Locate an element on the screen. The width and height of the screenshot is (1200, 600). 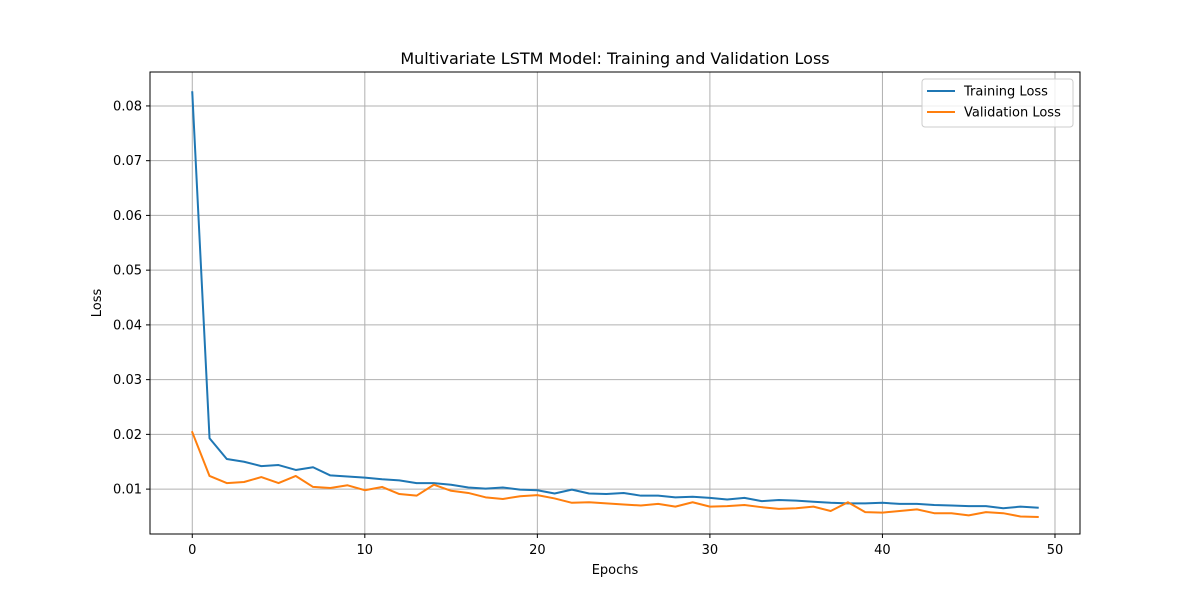
legend-box is located at coordinates (997, 103).